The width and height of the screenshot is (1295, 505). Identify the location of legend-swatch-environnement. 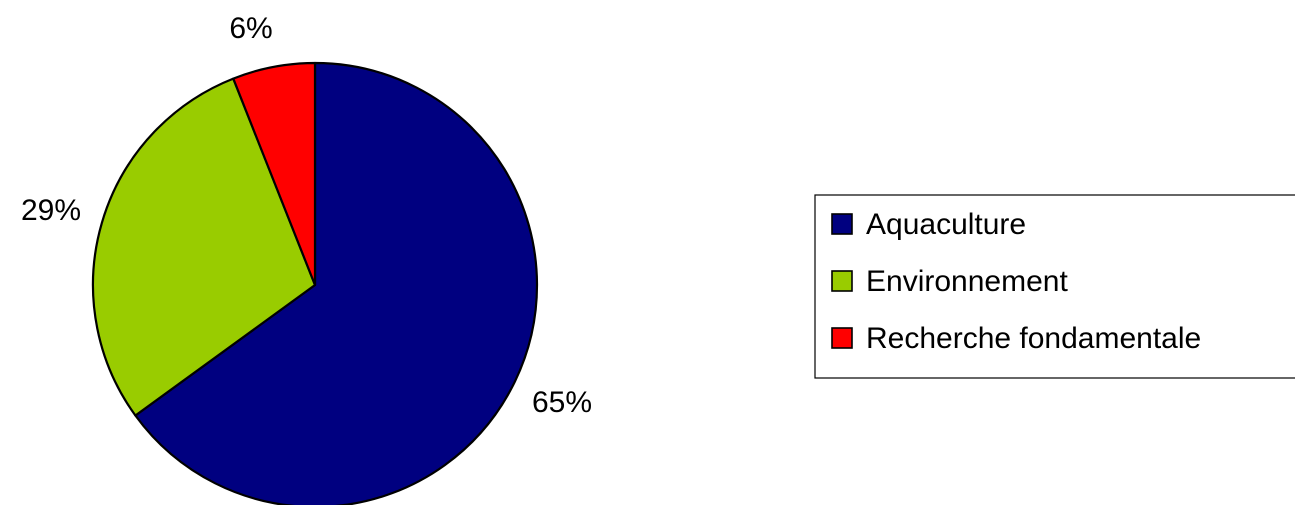
(842, 281).